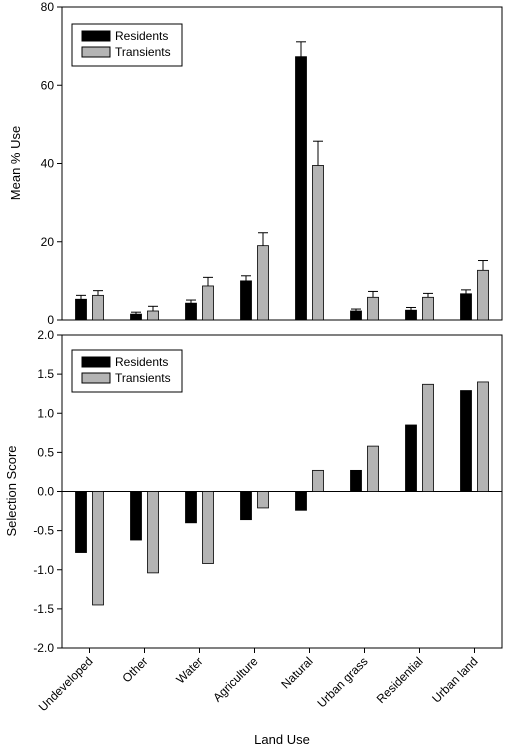 Image resolution: width=510 pixels, height=750 pixels. Describe the element at coordinates (45, 374) in the screenshot. I see `bottom-y-tick-label: 1.5` at that location.